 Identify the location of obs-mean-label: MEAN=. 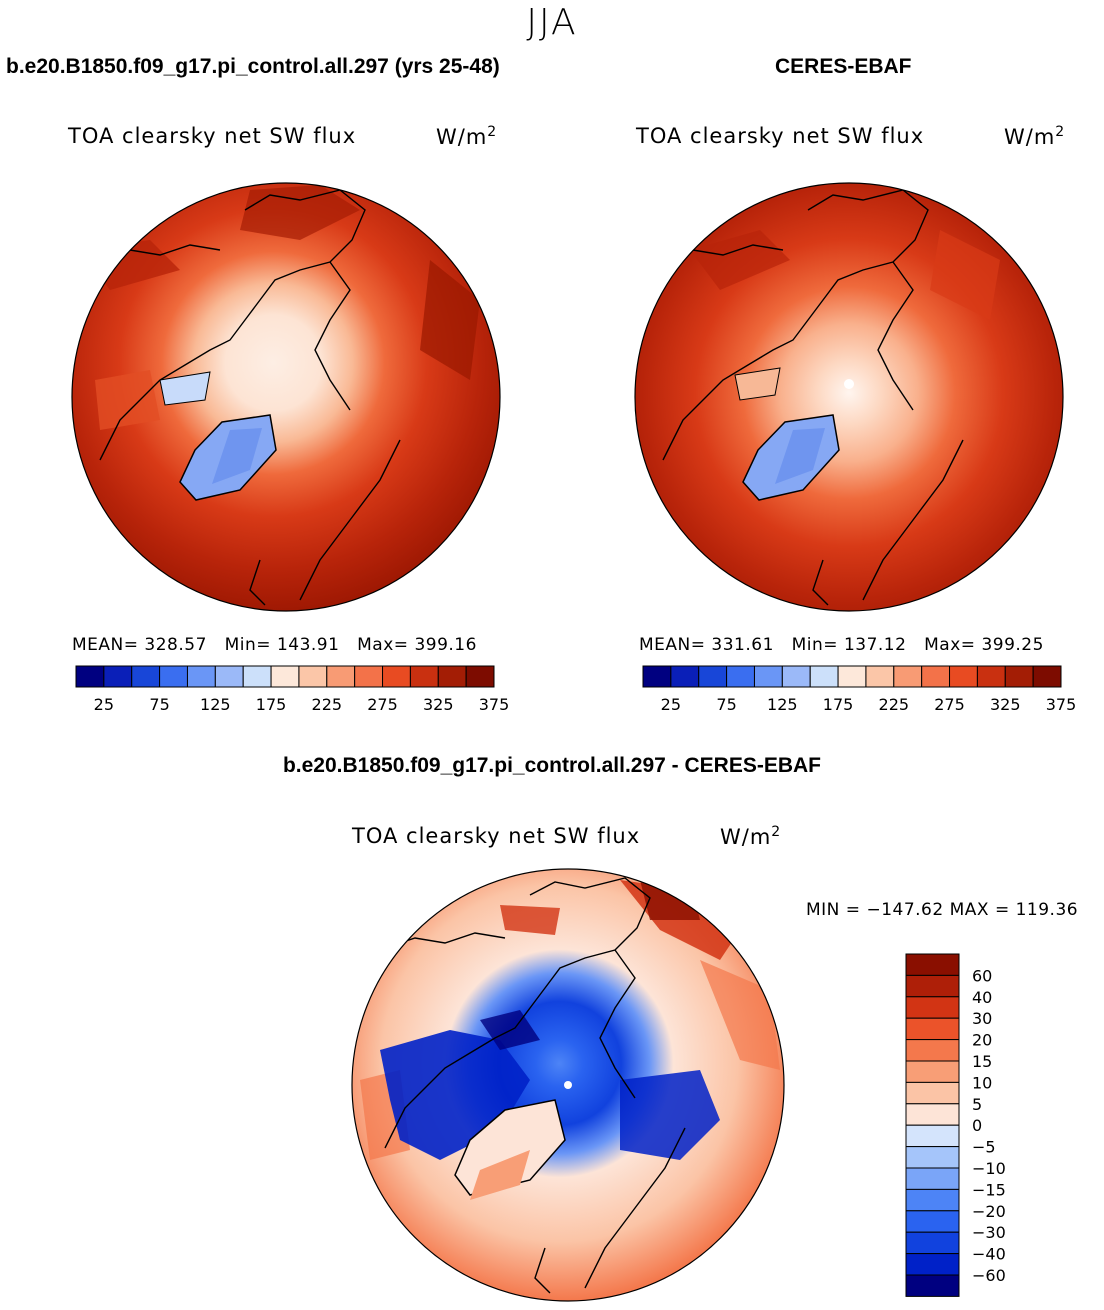
(672, 645).